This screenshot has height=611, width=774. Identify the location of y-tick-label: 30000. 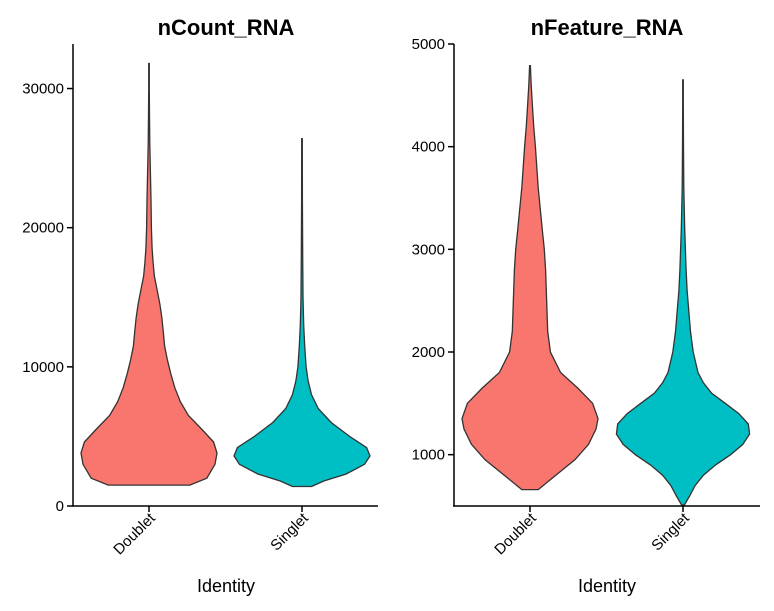
(43, 89).